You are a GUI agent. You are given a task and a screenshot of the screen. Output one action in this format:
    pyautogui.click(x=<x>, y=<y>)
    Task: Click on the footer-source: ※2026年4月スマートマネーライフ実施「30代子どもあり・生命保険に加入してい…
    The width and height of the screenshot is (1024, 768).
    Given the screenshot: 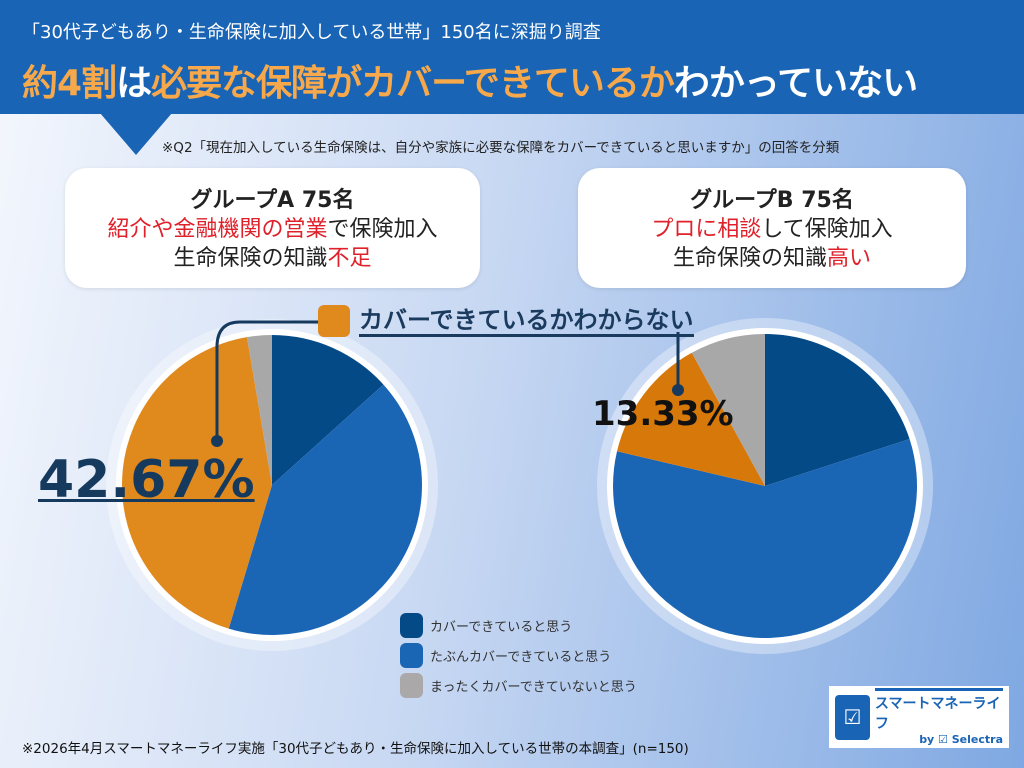 What is the action you would take?
    pyautogui.click(x=355, y=749)
    